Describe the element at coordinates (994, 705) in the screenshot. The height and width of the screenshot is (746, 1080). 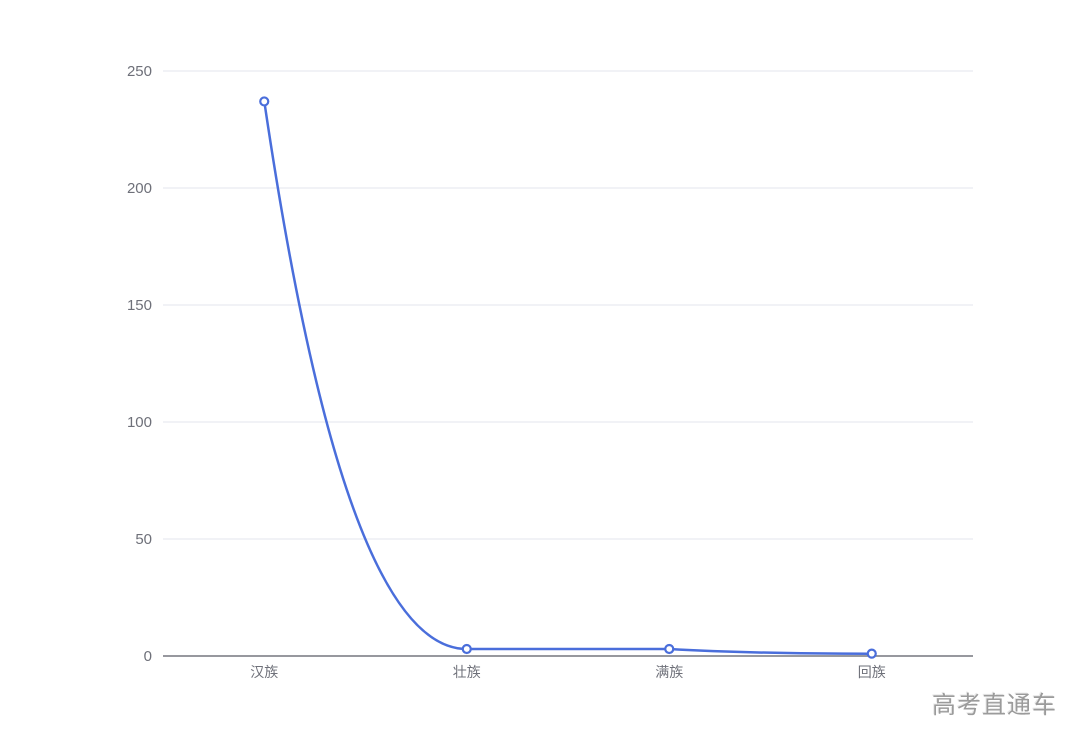
I see `watermark-text: 高考直通车` at that location.